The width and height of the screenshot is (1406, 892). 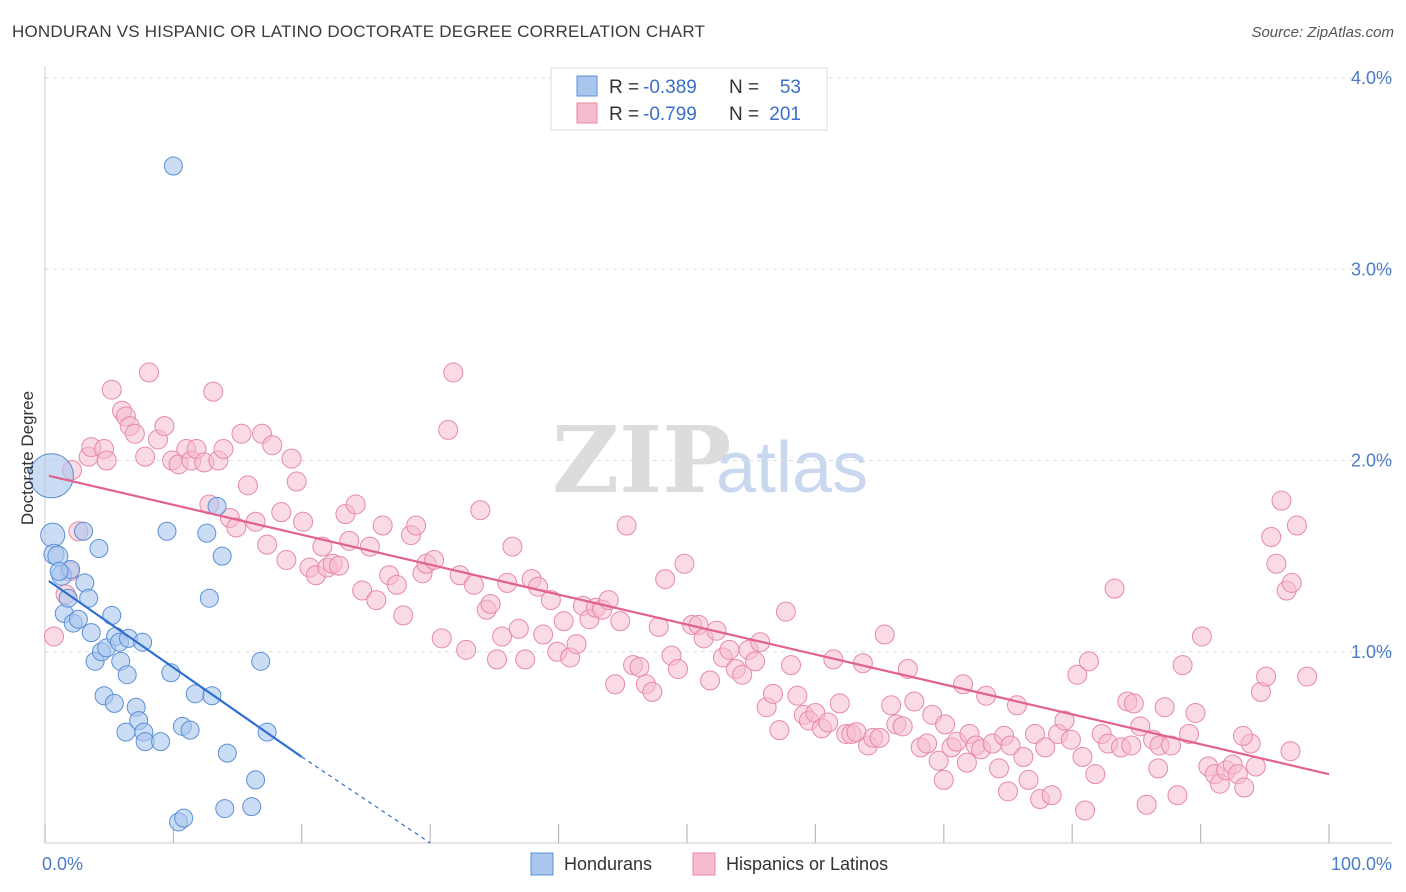 I want to click on bottom-legend-hondurans: Hondurans, so click(x=608, y=864).